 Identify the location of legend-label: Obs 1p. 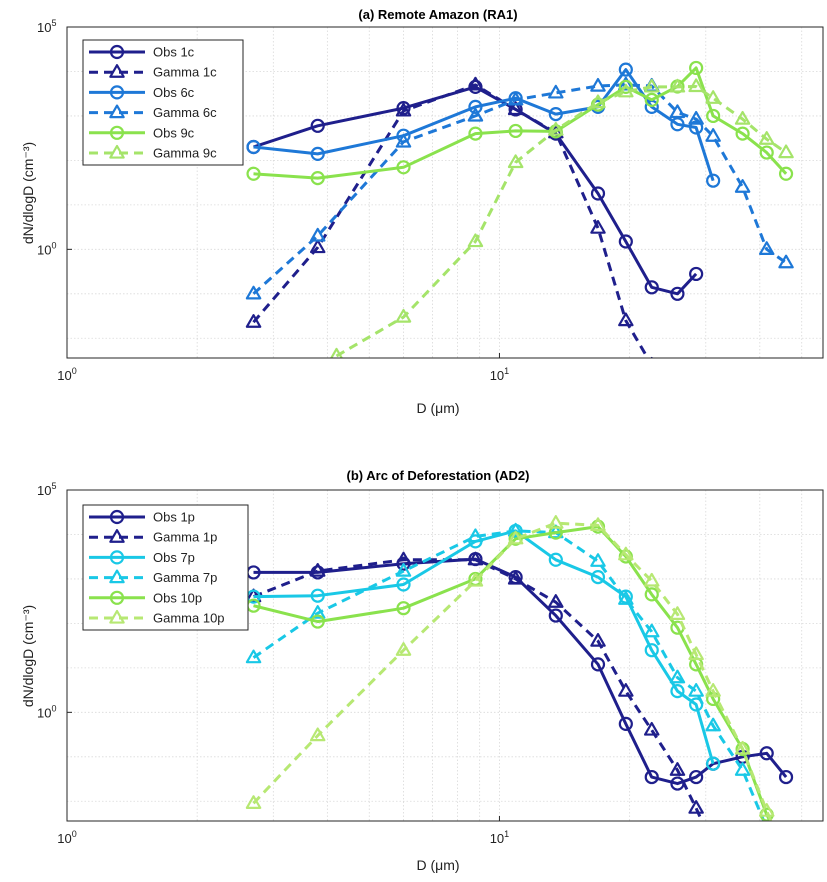
(174, 517).